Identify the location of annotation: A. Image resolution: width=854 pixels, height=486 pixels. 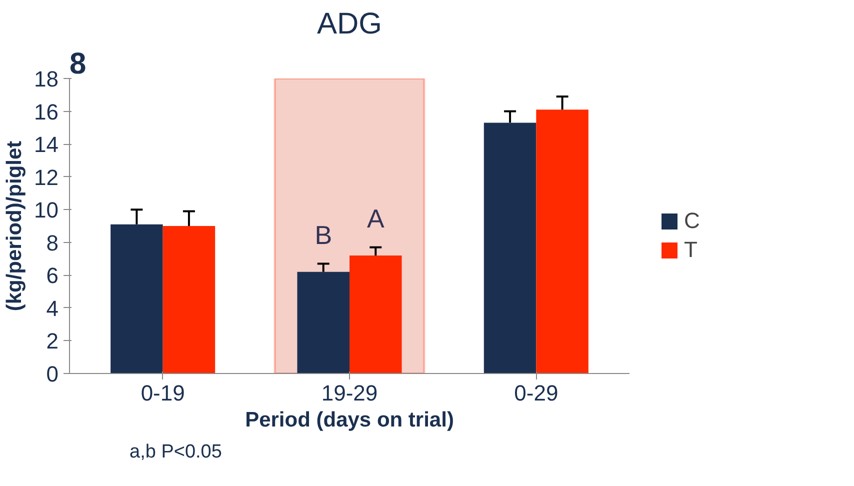
(375, 219).